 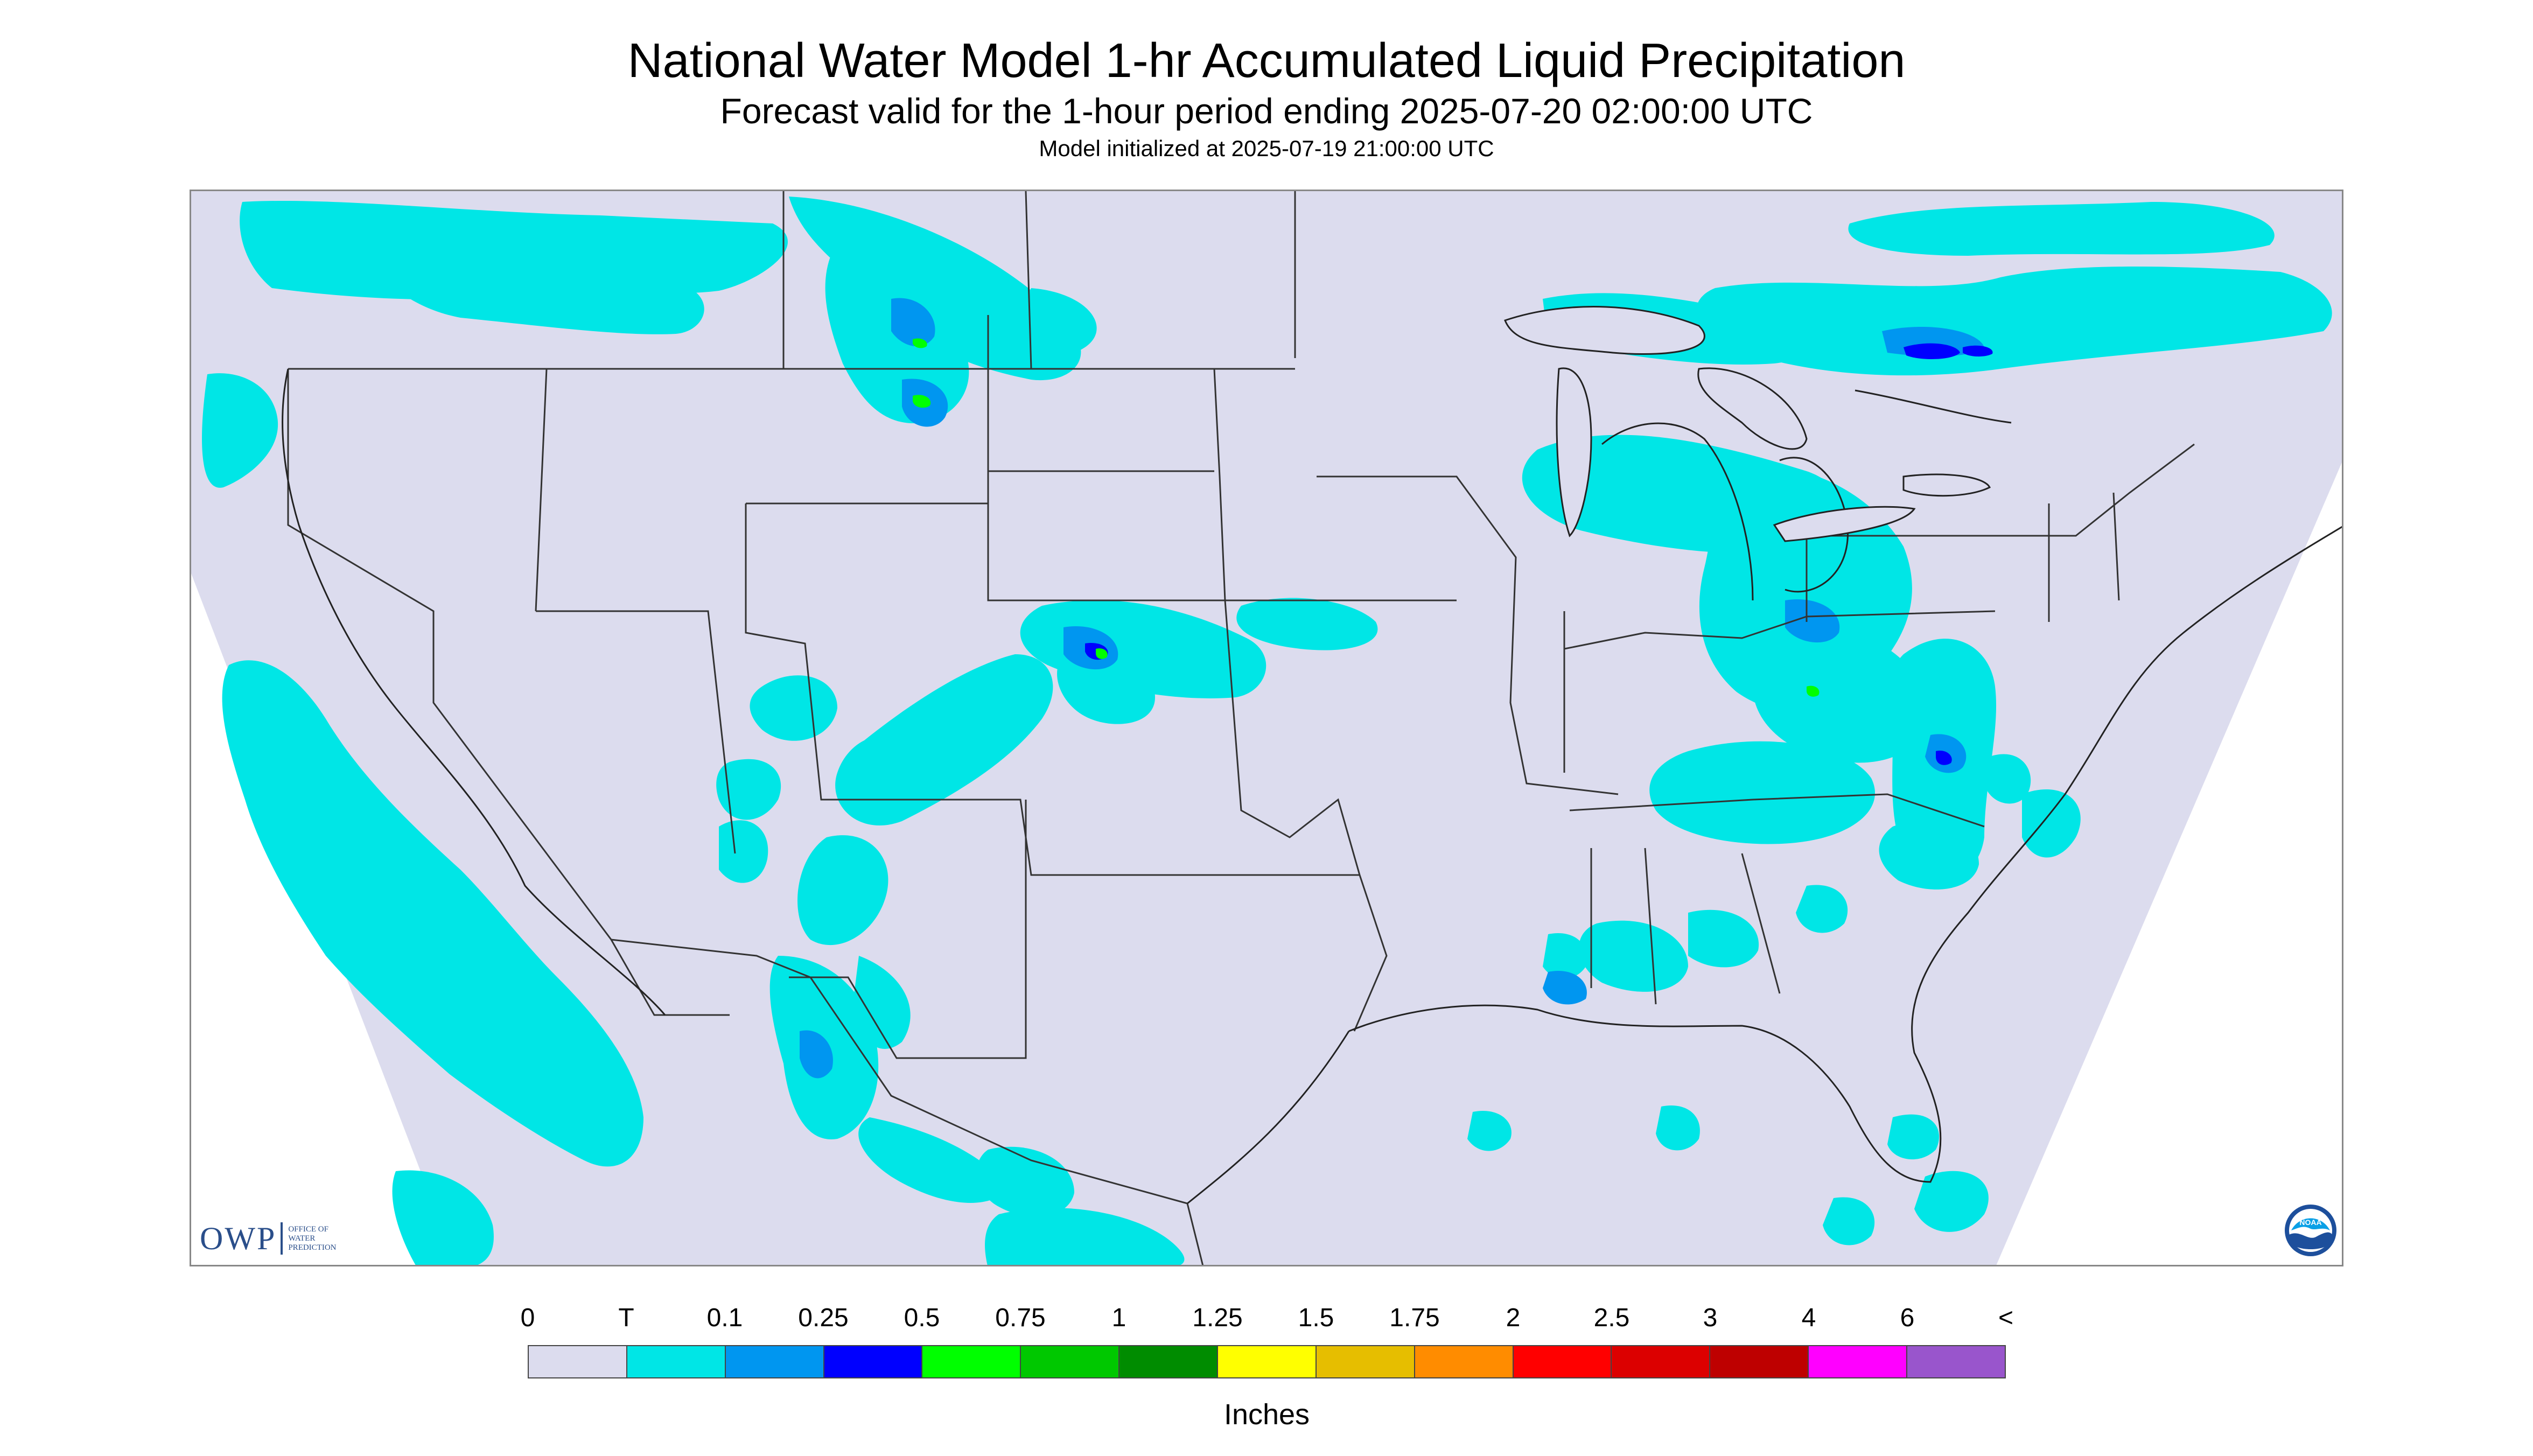 I want to click on owp-logo-text: OFFICE OF WATER PREDICTION, so click(x=313, y=1238).